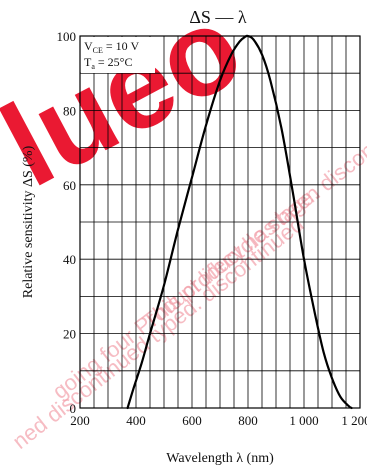  Describe the element at coordinates (73, 408) in the screenshot. I see `y-tick-label: 0` at that location.